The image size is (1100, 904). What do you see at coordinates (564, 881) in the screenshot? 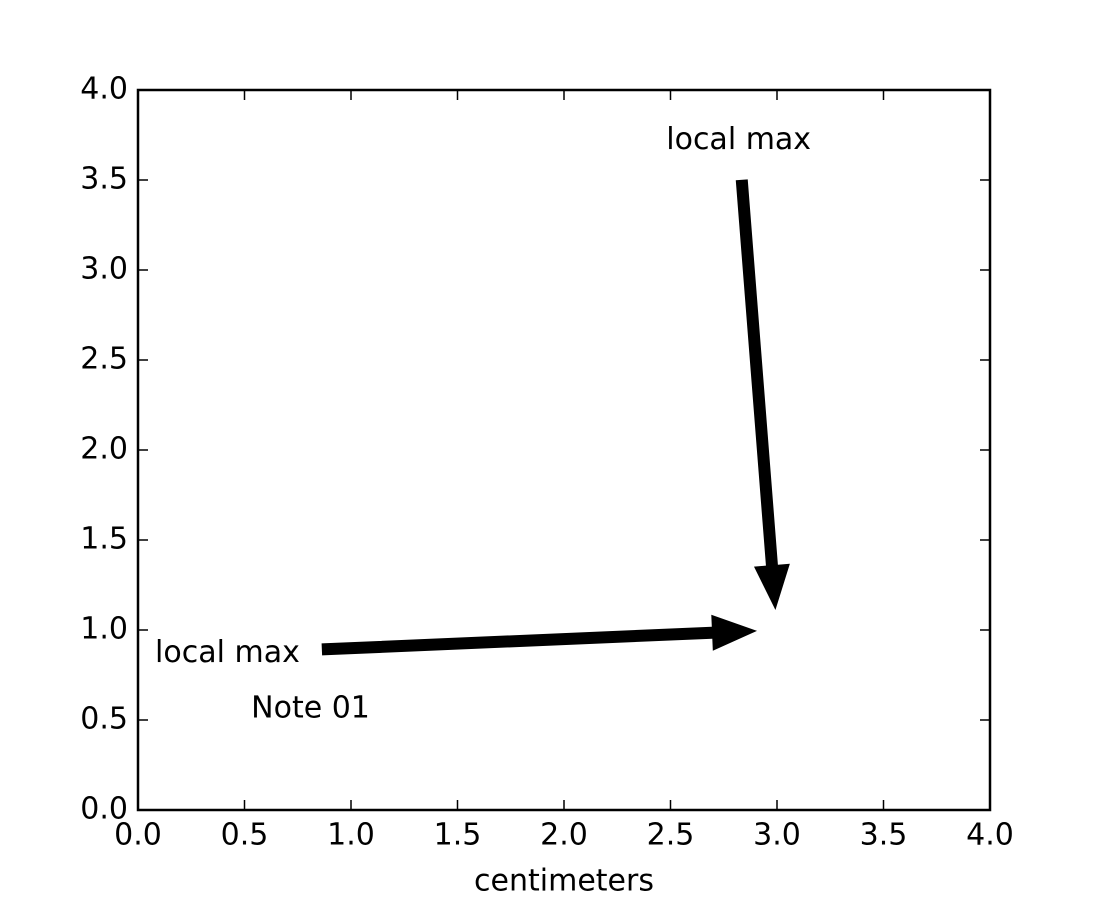
I see `x-axis-label: centimeters` at bounding box center [564, 881].